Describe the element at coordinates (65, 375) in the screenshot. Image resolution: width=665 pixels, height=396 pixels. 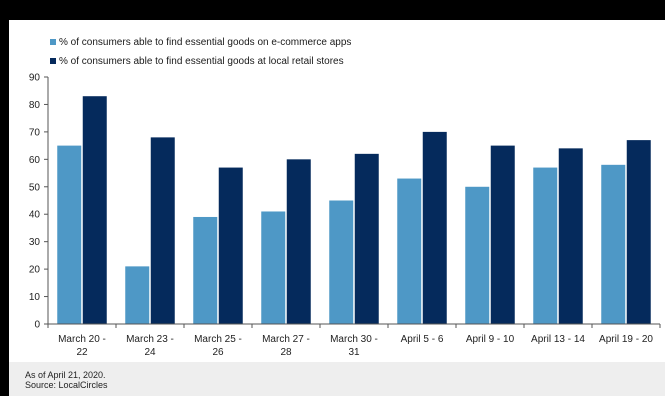
I see `footer-note: As of April 21, 2020.` at that location.